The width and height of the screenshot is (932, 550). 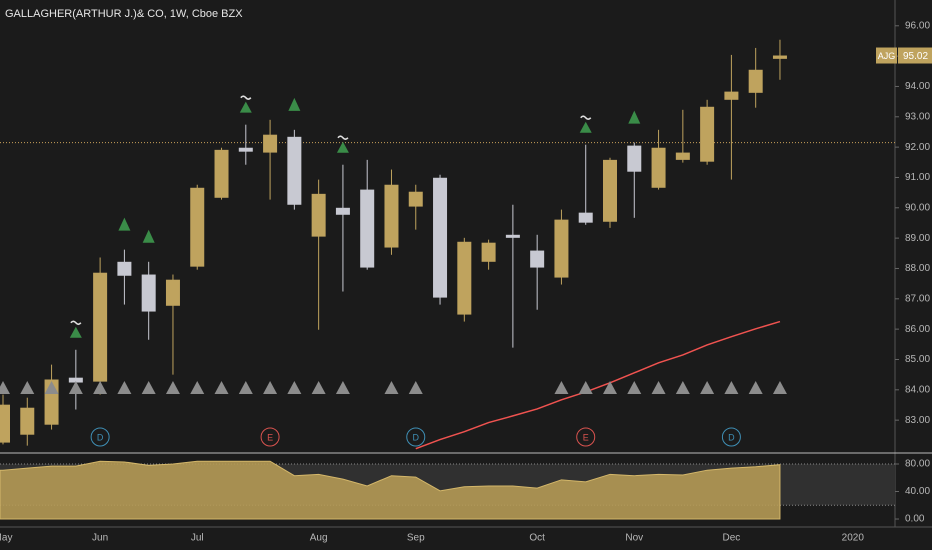 What do you see at coordinates (100, 538) in the screenshot?
I see `x-tick-label: Jun` at bounding box center [100, 538].